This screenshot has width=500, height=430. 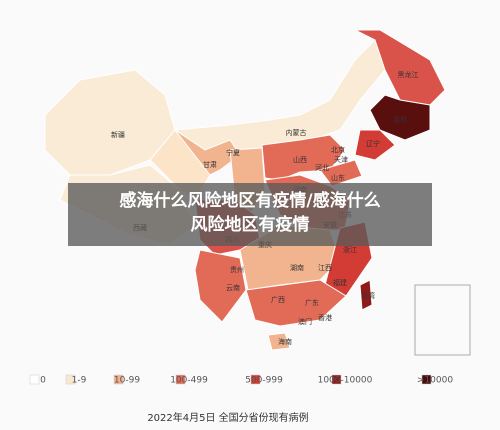 I want to click on legend-label: 500-999, so click(x=264, y=381).